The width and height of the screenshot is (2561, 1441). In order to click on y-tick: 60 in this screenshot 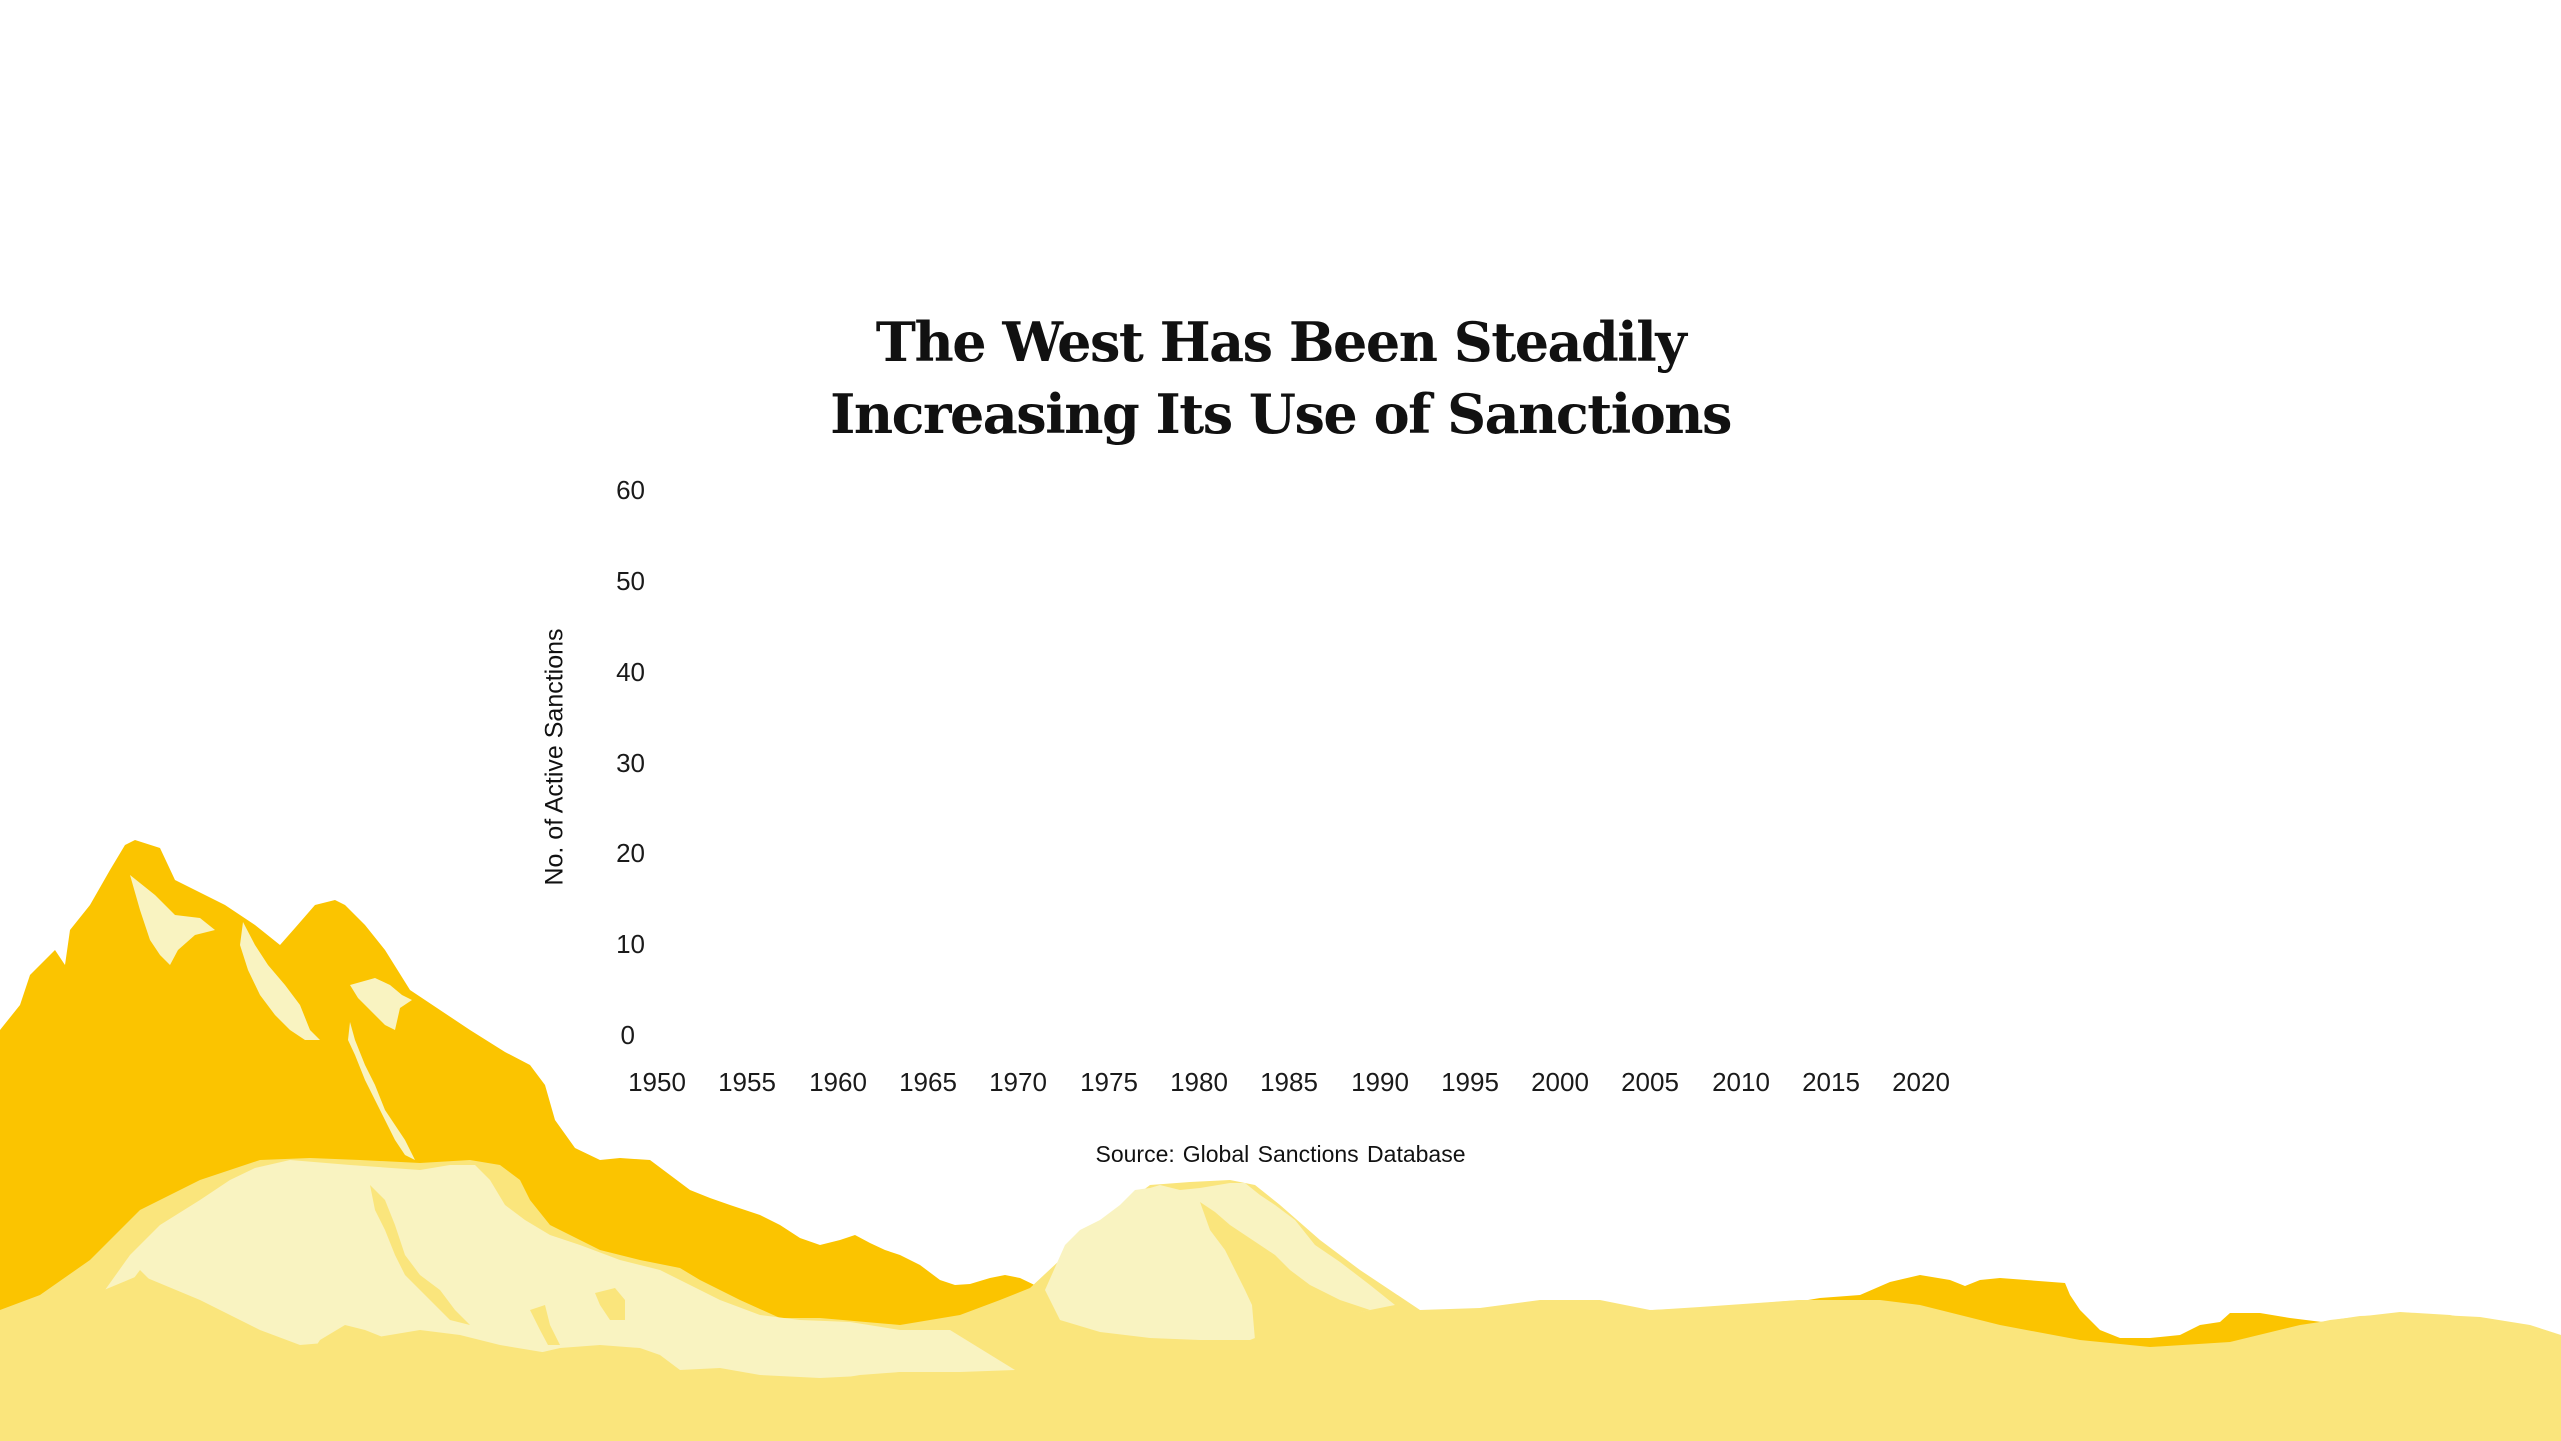, I will do `click(630, 490)`.